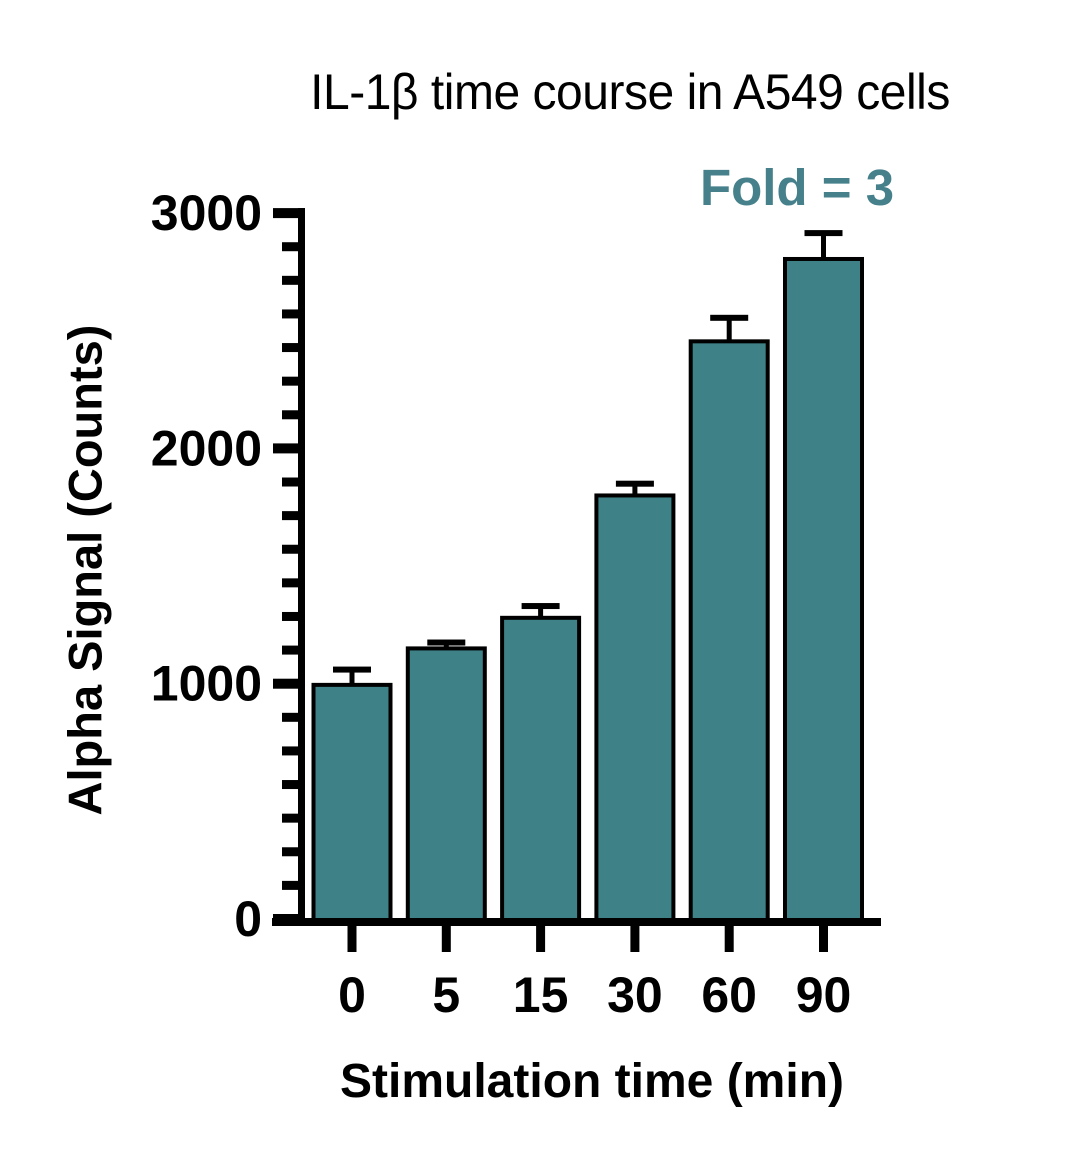 This screenshot has height=1161, width=1080. I want to click on bar-90min, so click(823, 589).